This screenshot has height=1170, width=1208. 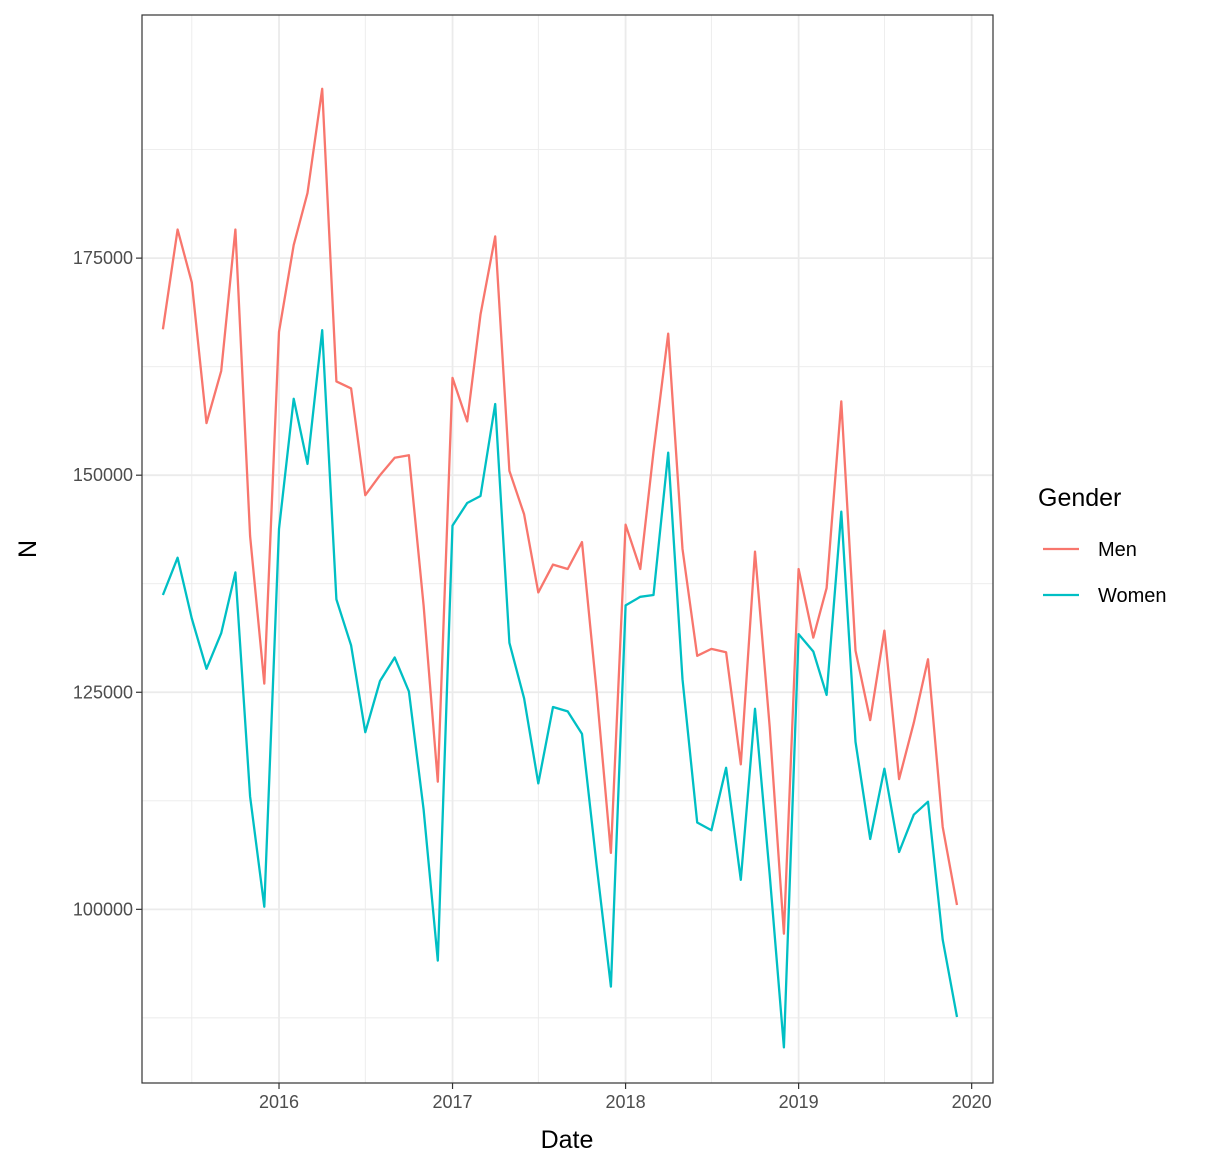 What do you see at coordinates (799, 1102) in the screenshot?
I see `x-tick-label: 2019` at bounding box center [799, 1102].